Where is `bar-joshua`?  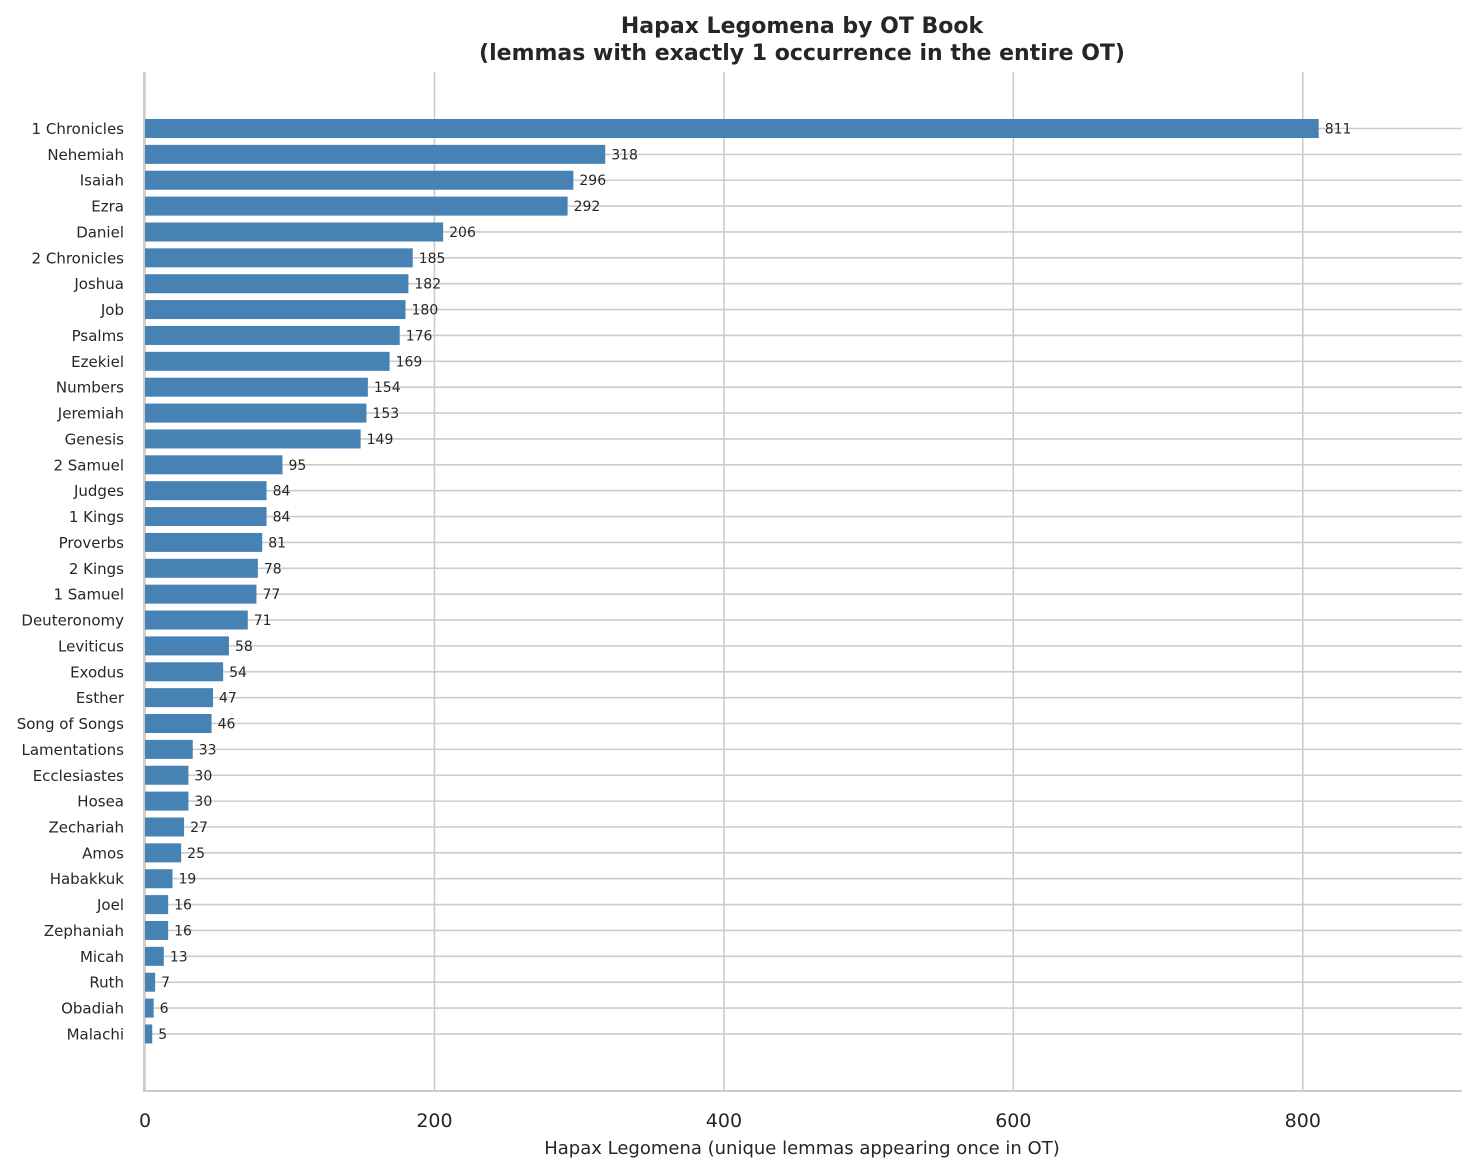
bar-joshua is located at coordinates (277, 284).